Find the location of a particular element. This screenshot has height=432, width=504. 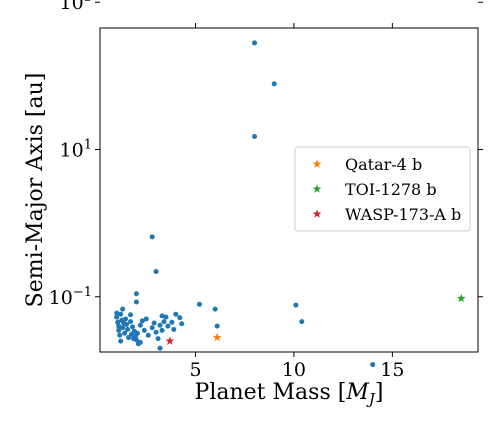

legend-label-1: TOI-1278 b is located at coordinates (391, 189).